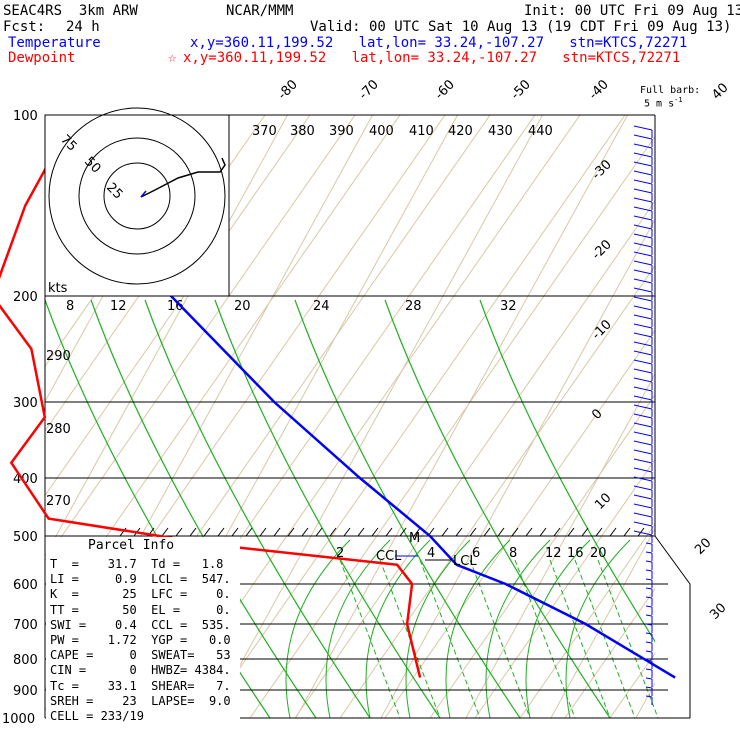  What do you see at coordinates (242, 306) in the screenshot?
I see `mixing-ratio-label: 20` at bounding box center [242, 306].